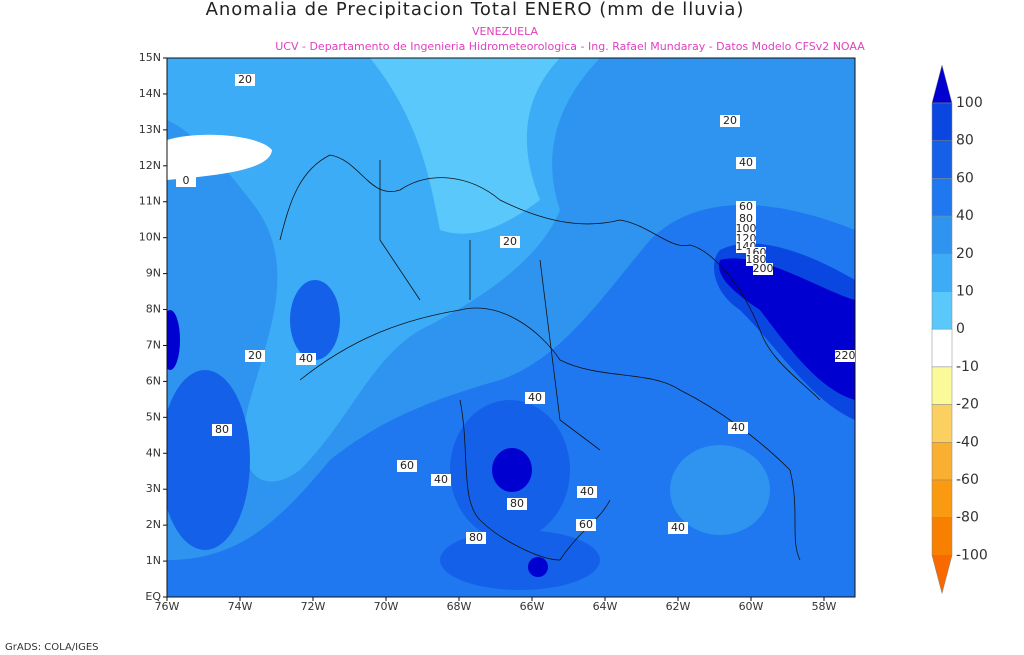 The height and width of the screenshot is (655, 1024). Describe the element at coordinates (153, 488) in the screenshot. I see `y-tick-label: 3N` at that location.